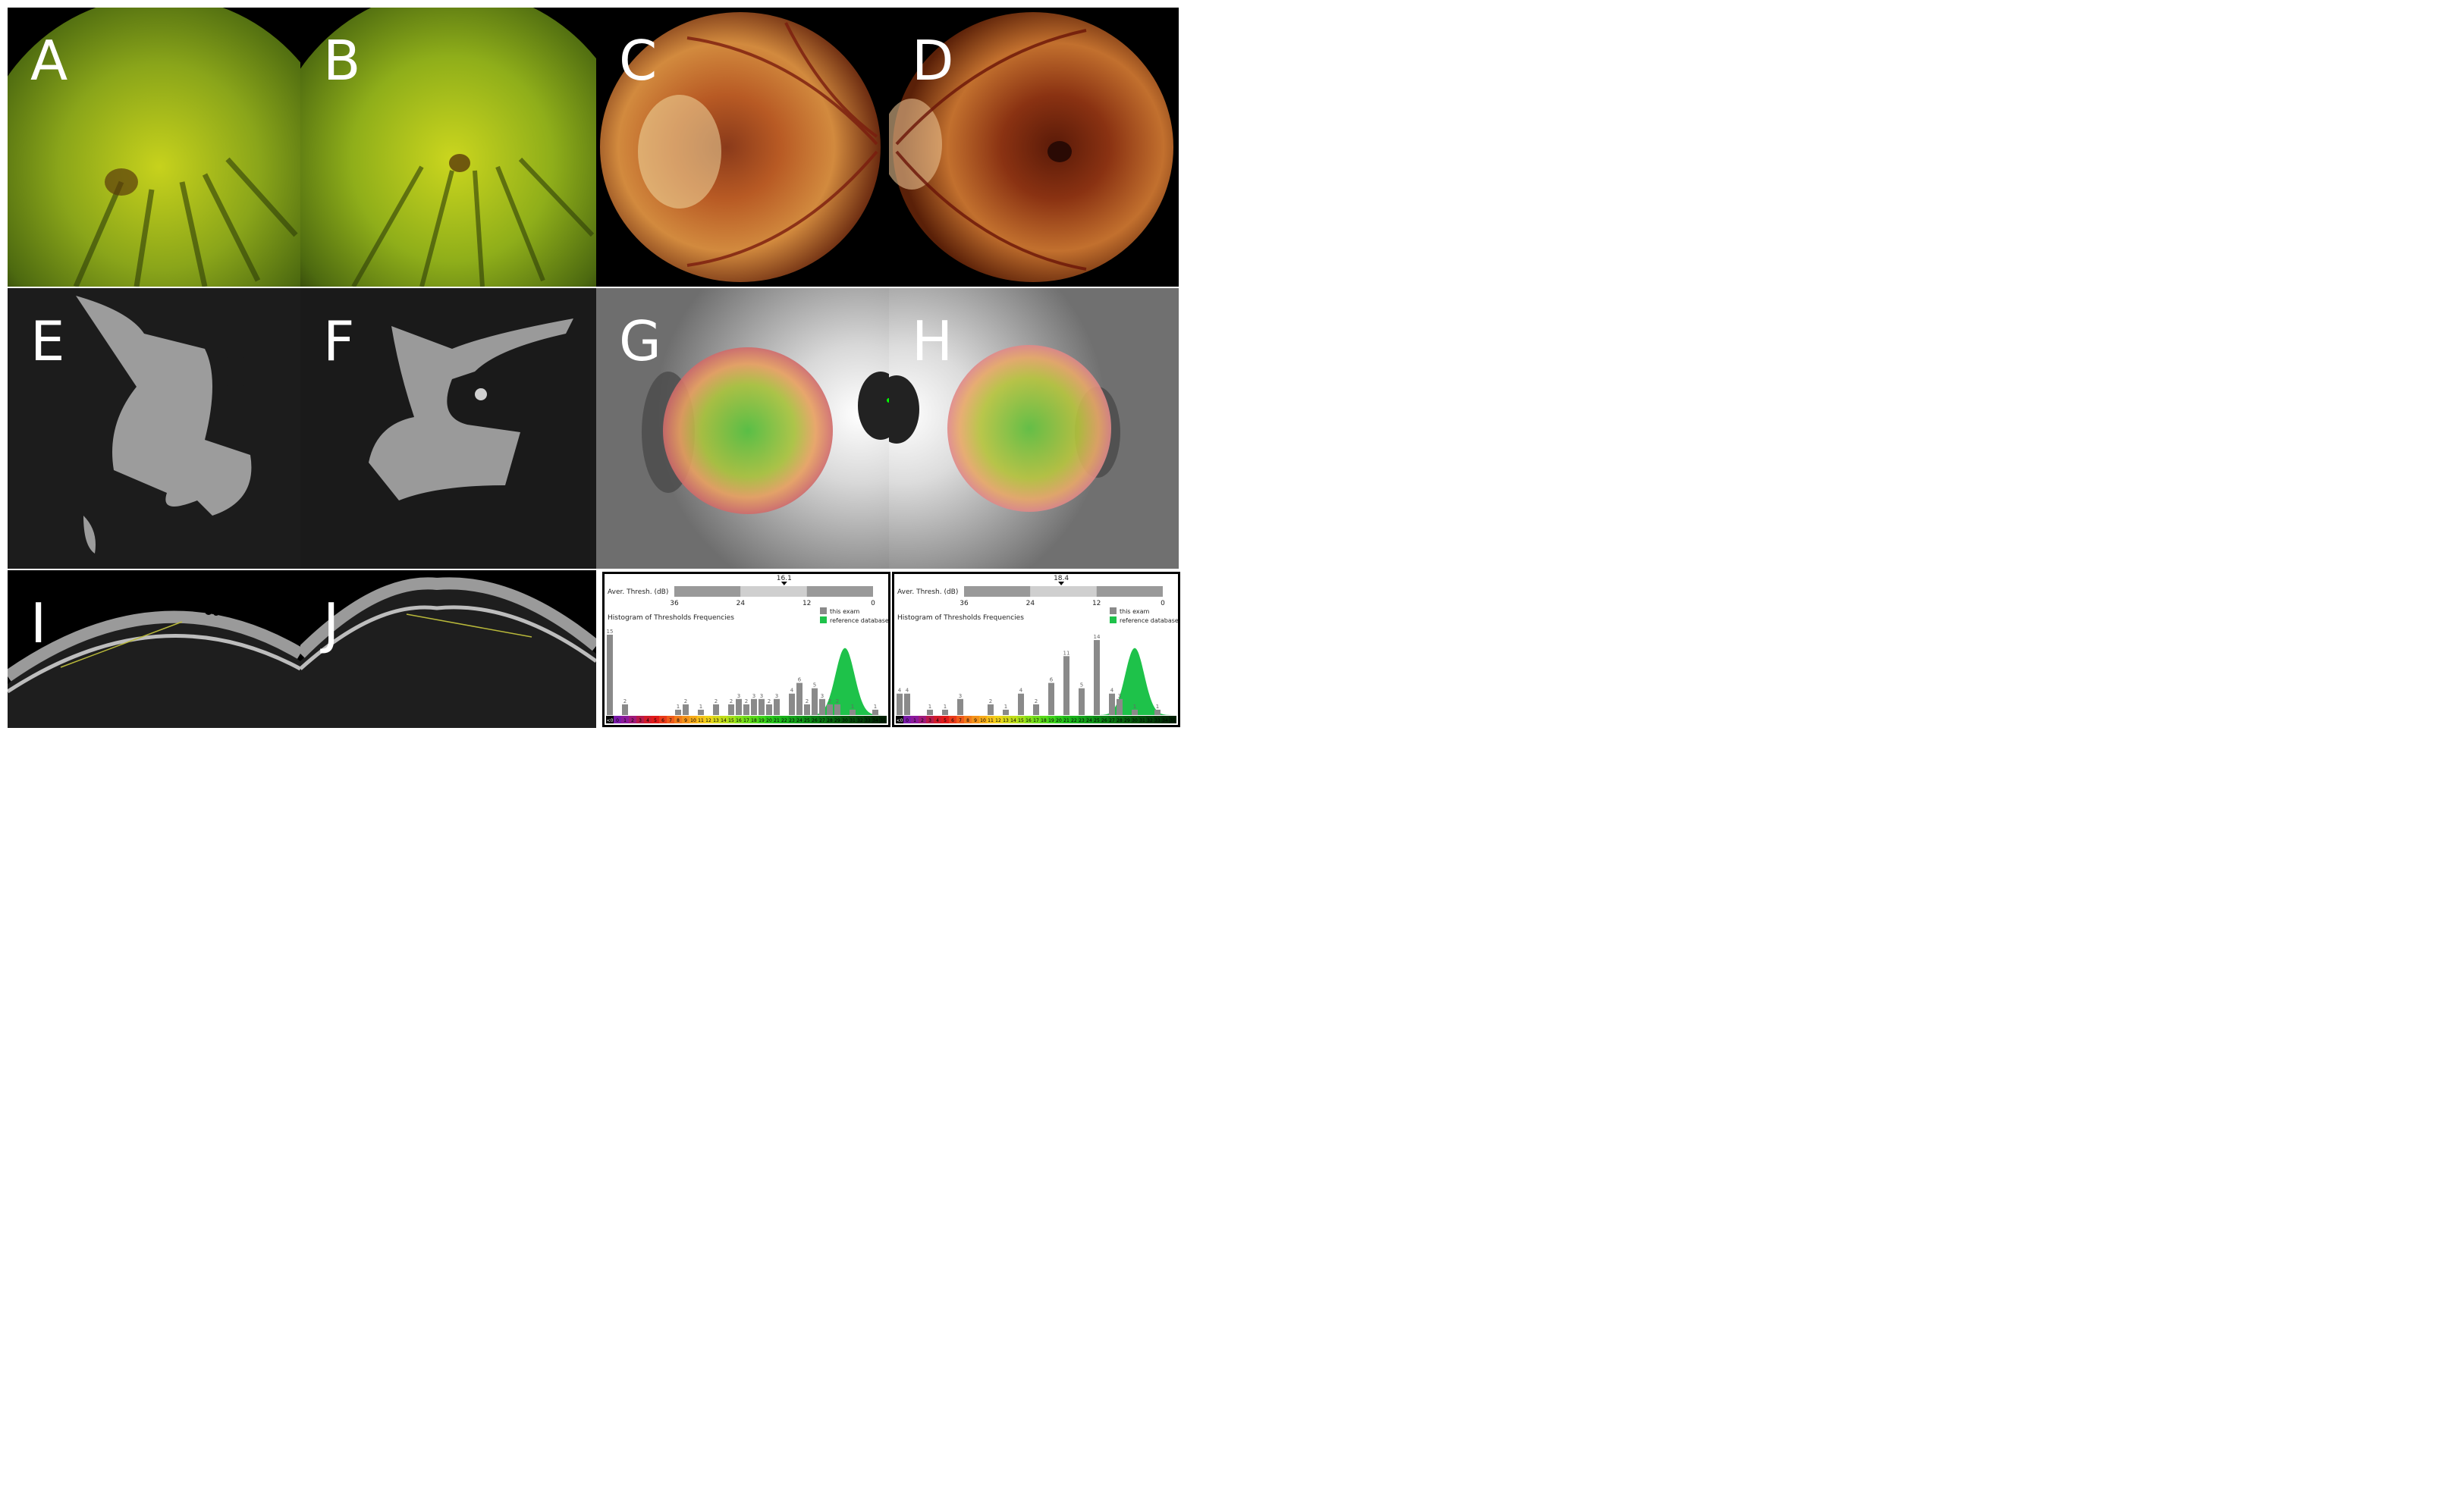 The width and height of the screenshot is (2453, 1512). I want to click on panel-g: G, so click(742, 428).